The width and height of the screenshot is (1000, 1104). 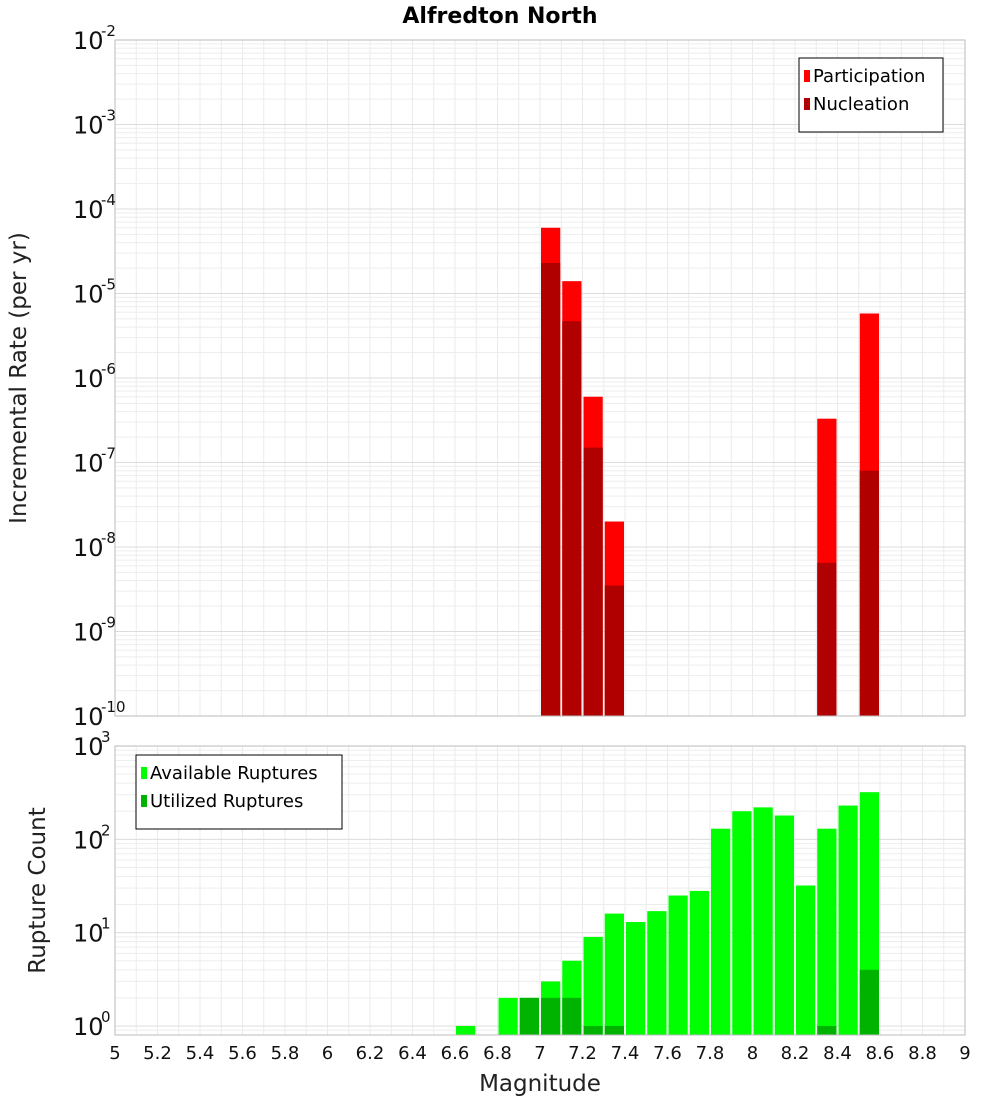 I want to click on y-tick-exponent: -2, so click(x=108, y=31).